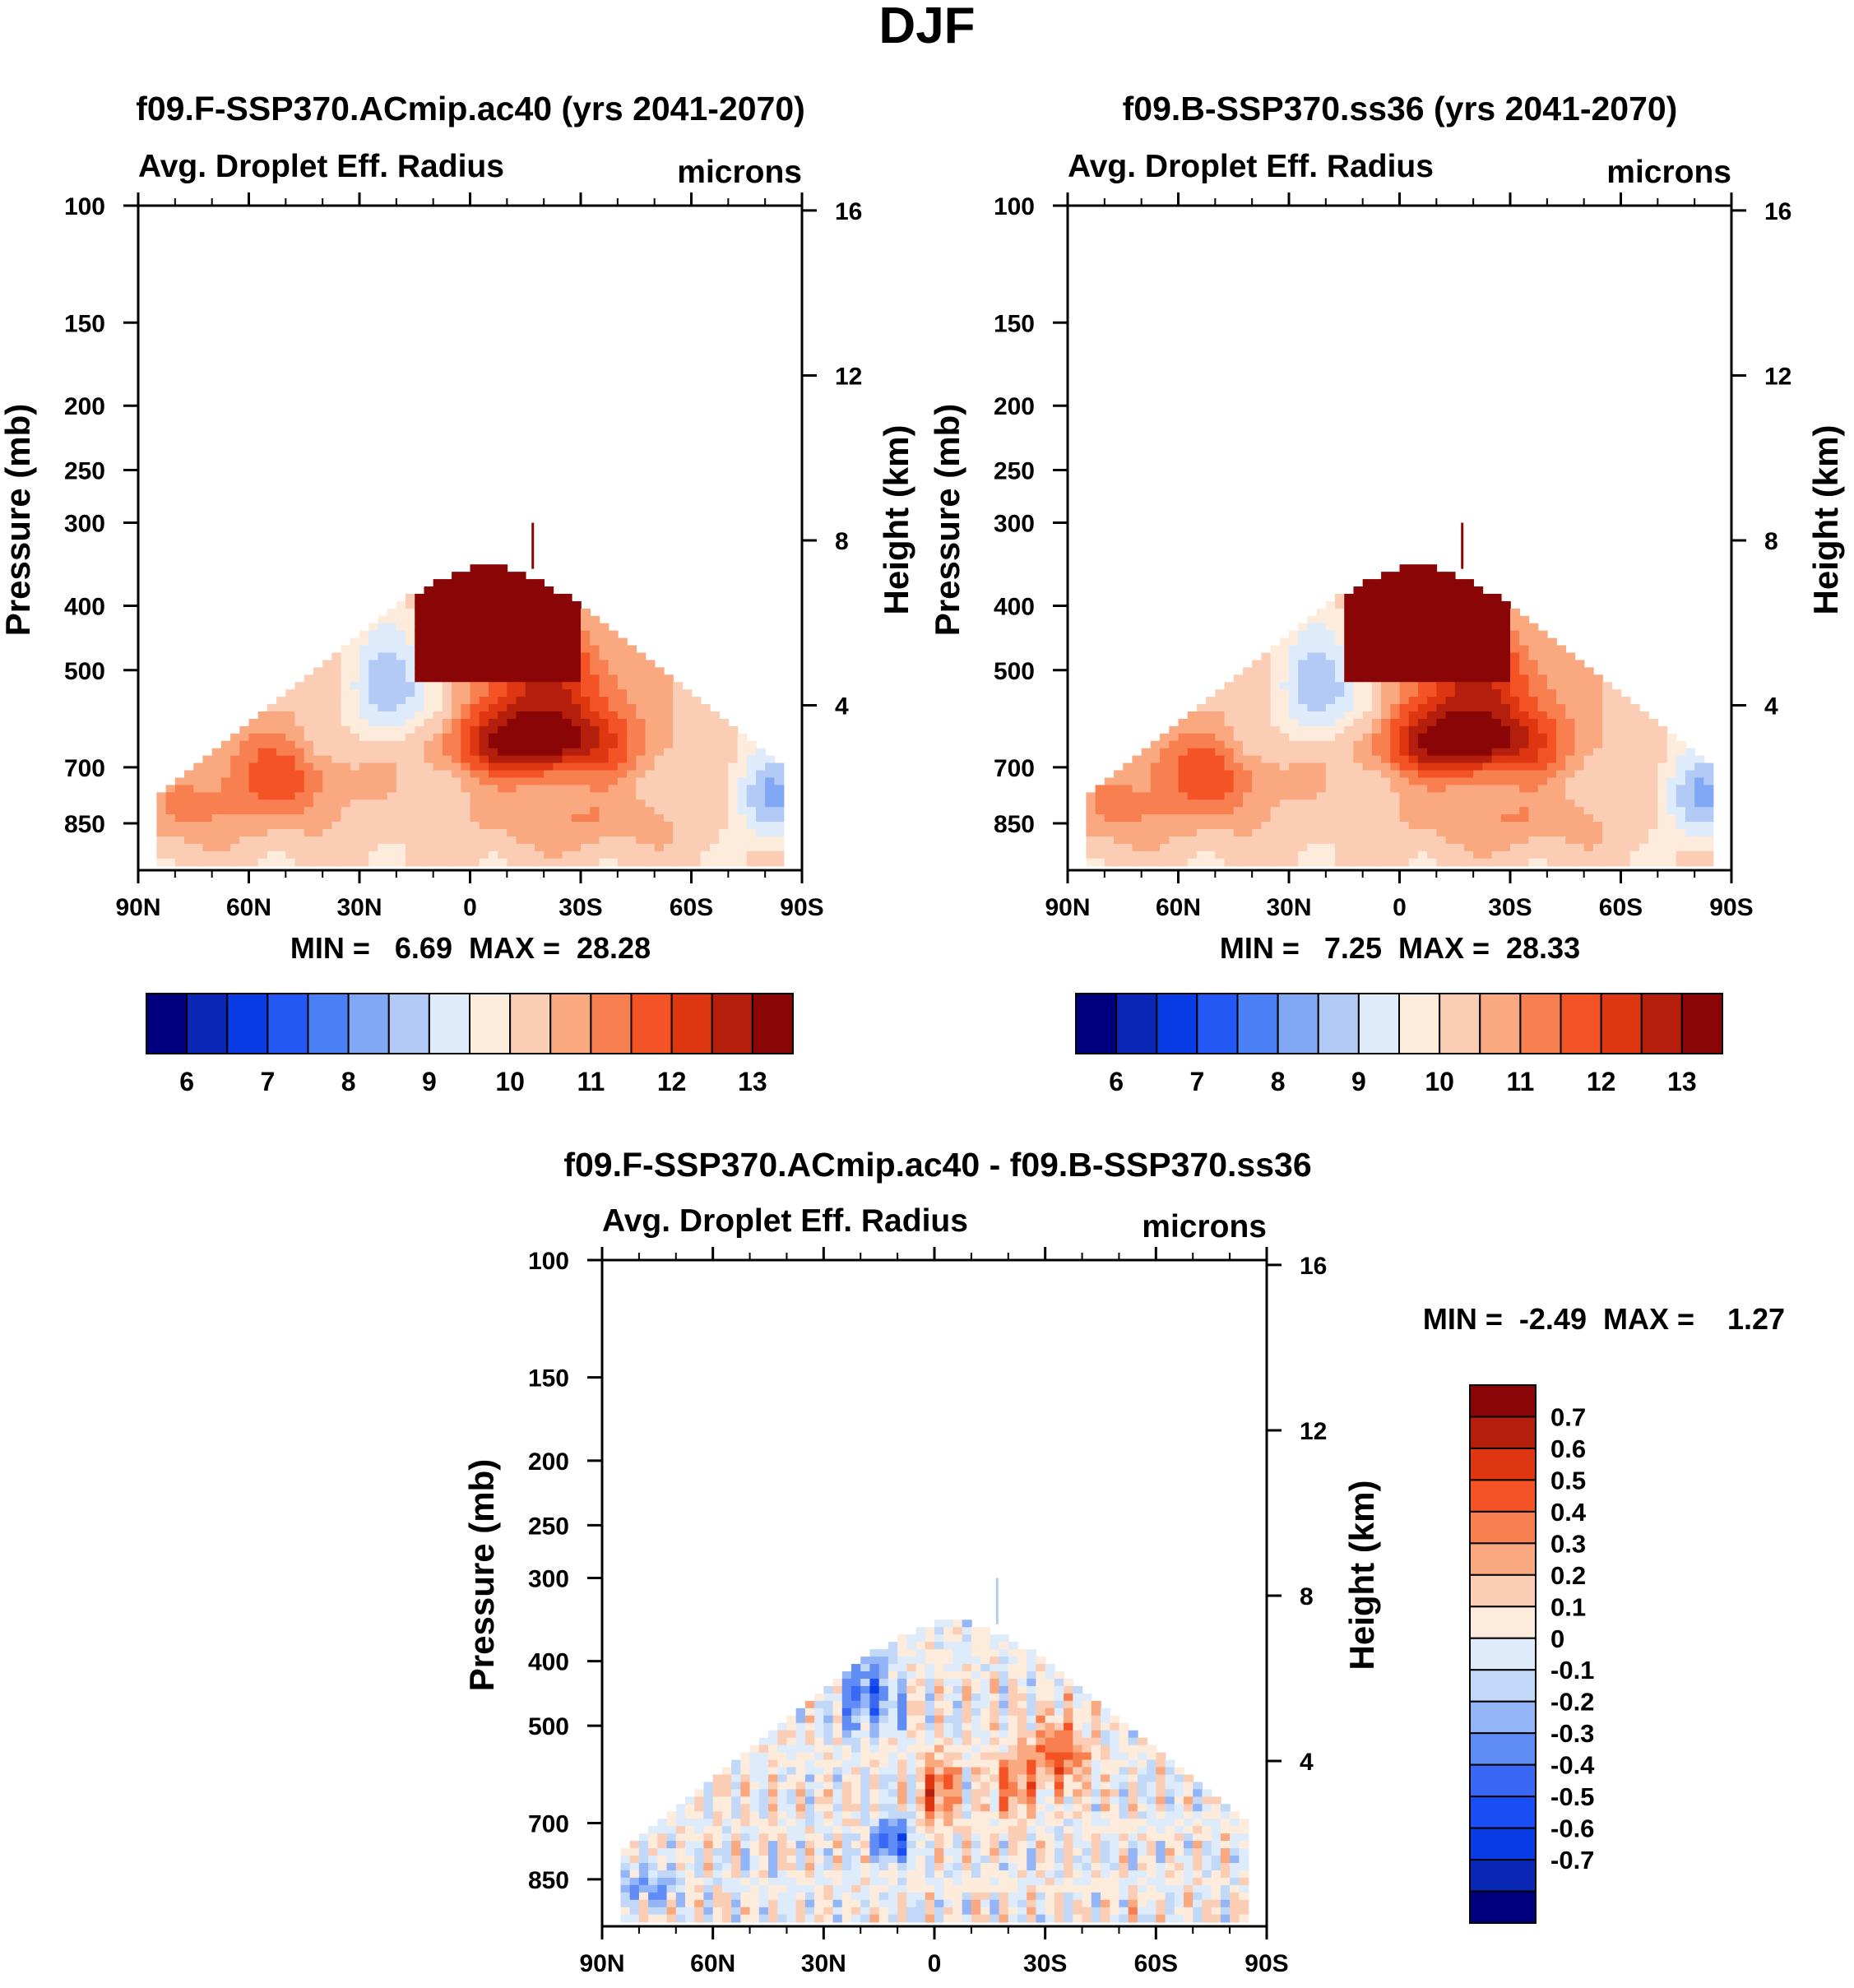  Describe the element at coordinates (1278, 1081) in the screenshot. I see `colorbar-label: 8` at that location.